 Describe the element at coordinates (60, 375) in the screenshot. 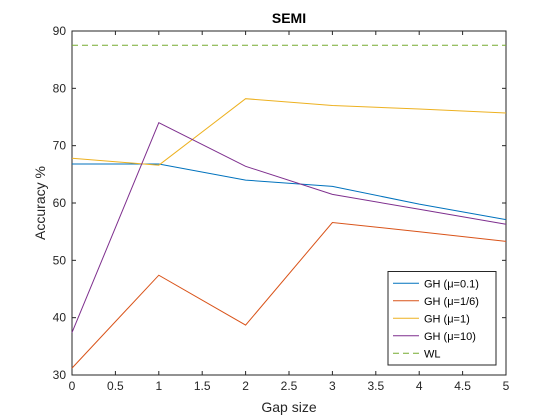

I see `y-tick-label: 30` at that location.